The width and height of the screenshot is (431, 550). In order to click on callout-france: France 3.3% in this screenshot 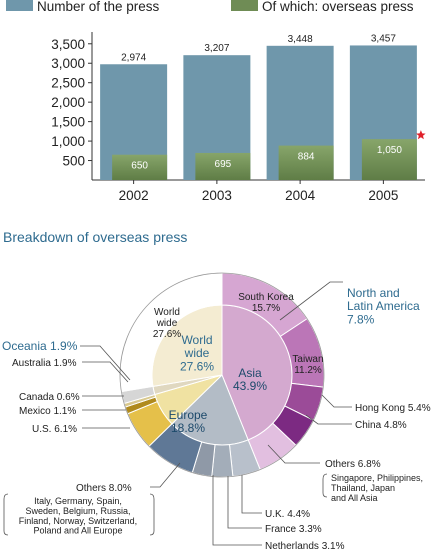, I will do `click(293, 529)`.